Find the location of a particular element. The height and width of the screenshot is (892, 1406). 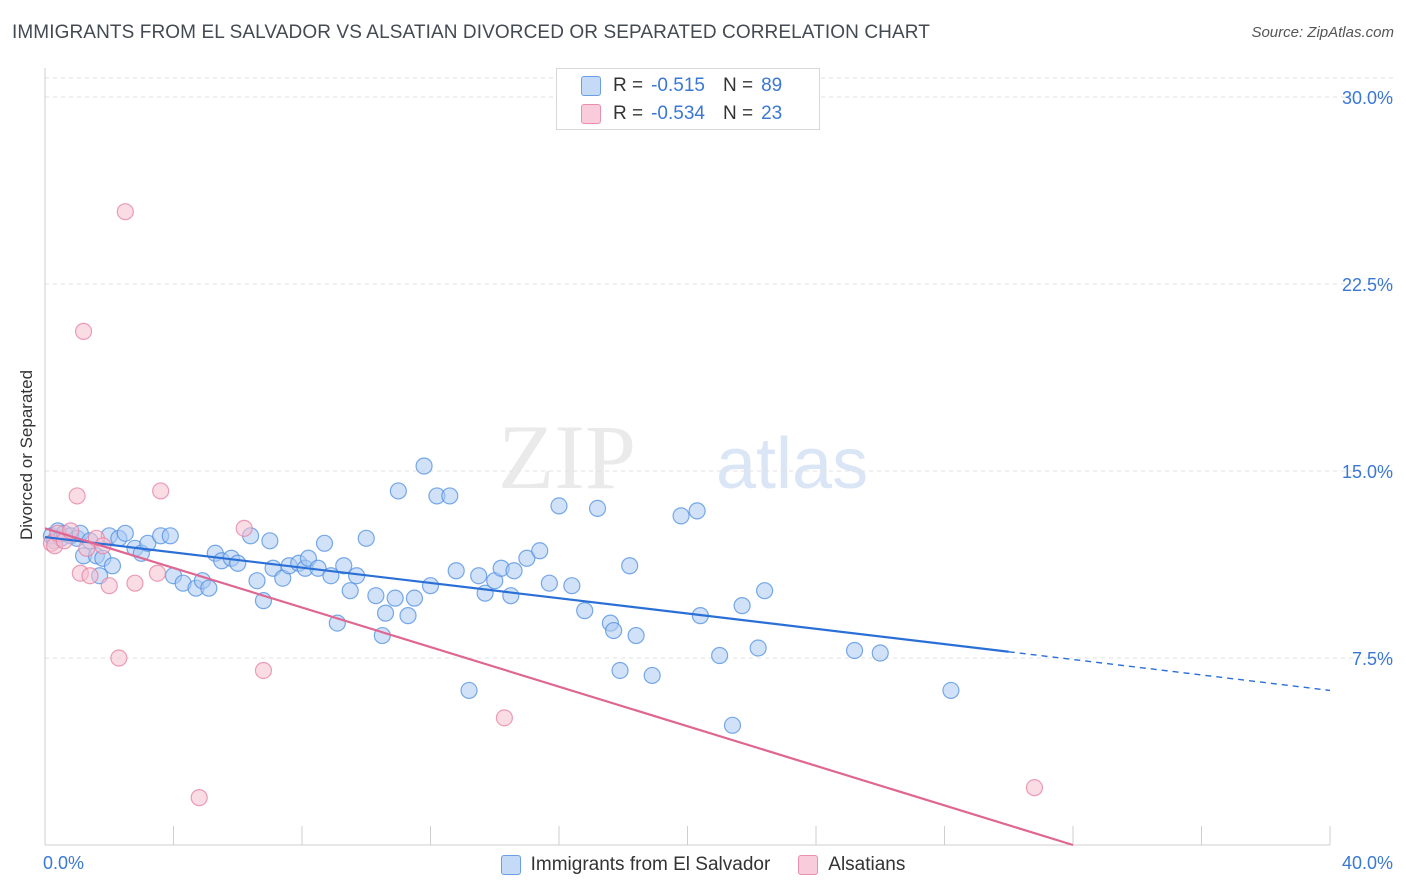

legend-item-el-salvador: Immigrants from El Salvador is located at coordinates (635, 865).